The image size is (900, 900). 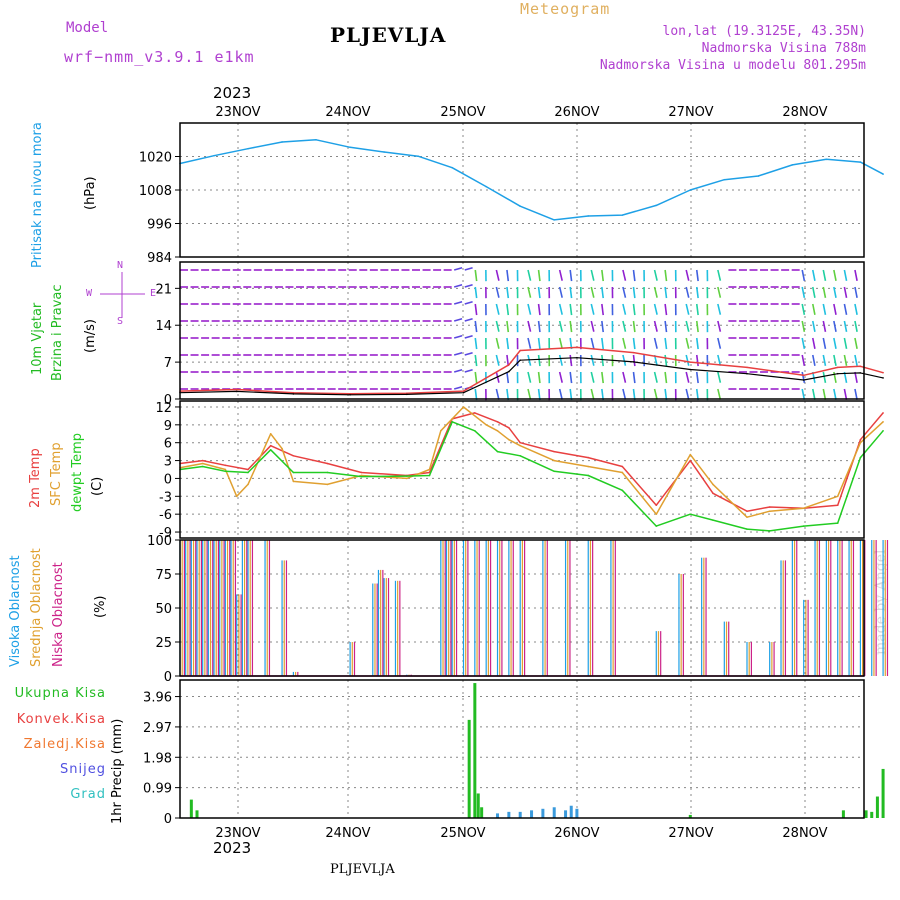 I want to click on meteogram-label: Meteogram, so click(x=565, y=9).